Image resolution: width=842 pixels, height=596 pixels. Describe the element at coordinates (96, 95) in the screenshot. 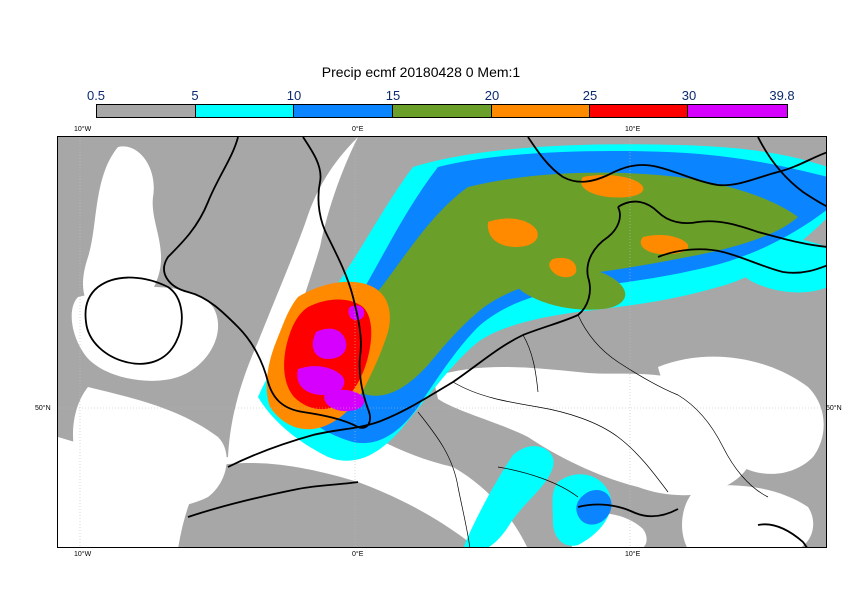

I see `legend-label-0: 0.5` at that location.